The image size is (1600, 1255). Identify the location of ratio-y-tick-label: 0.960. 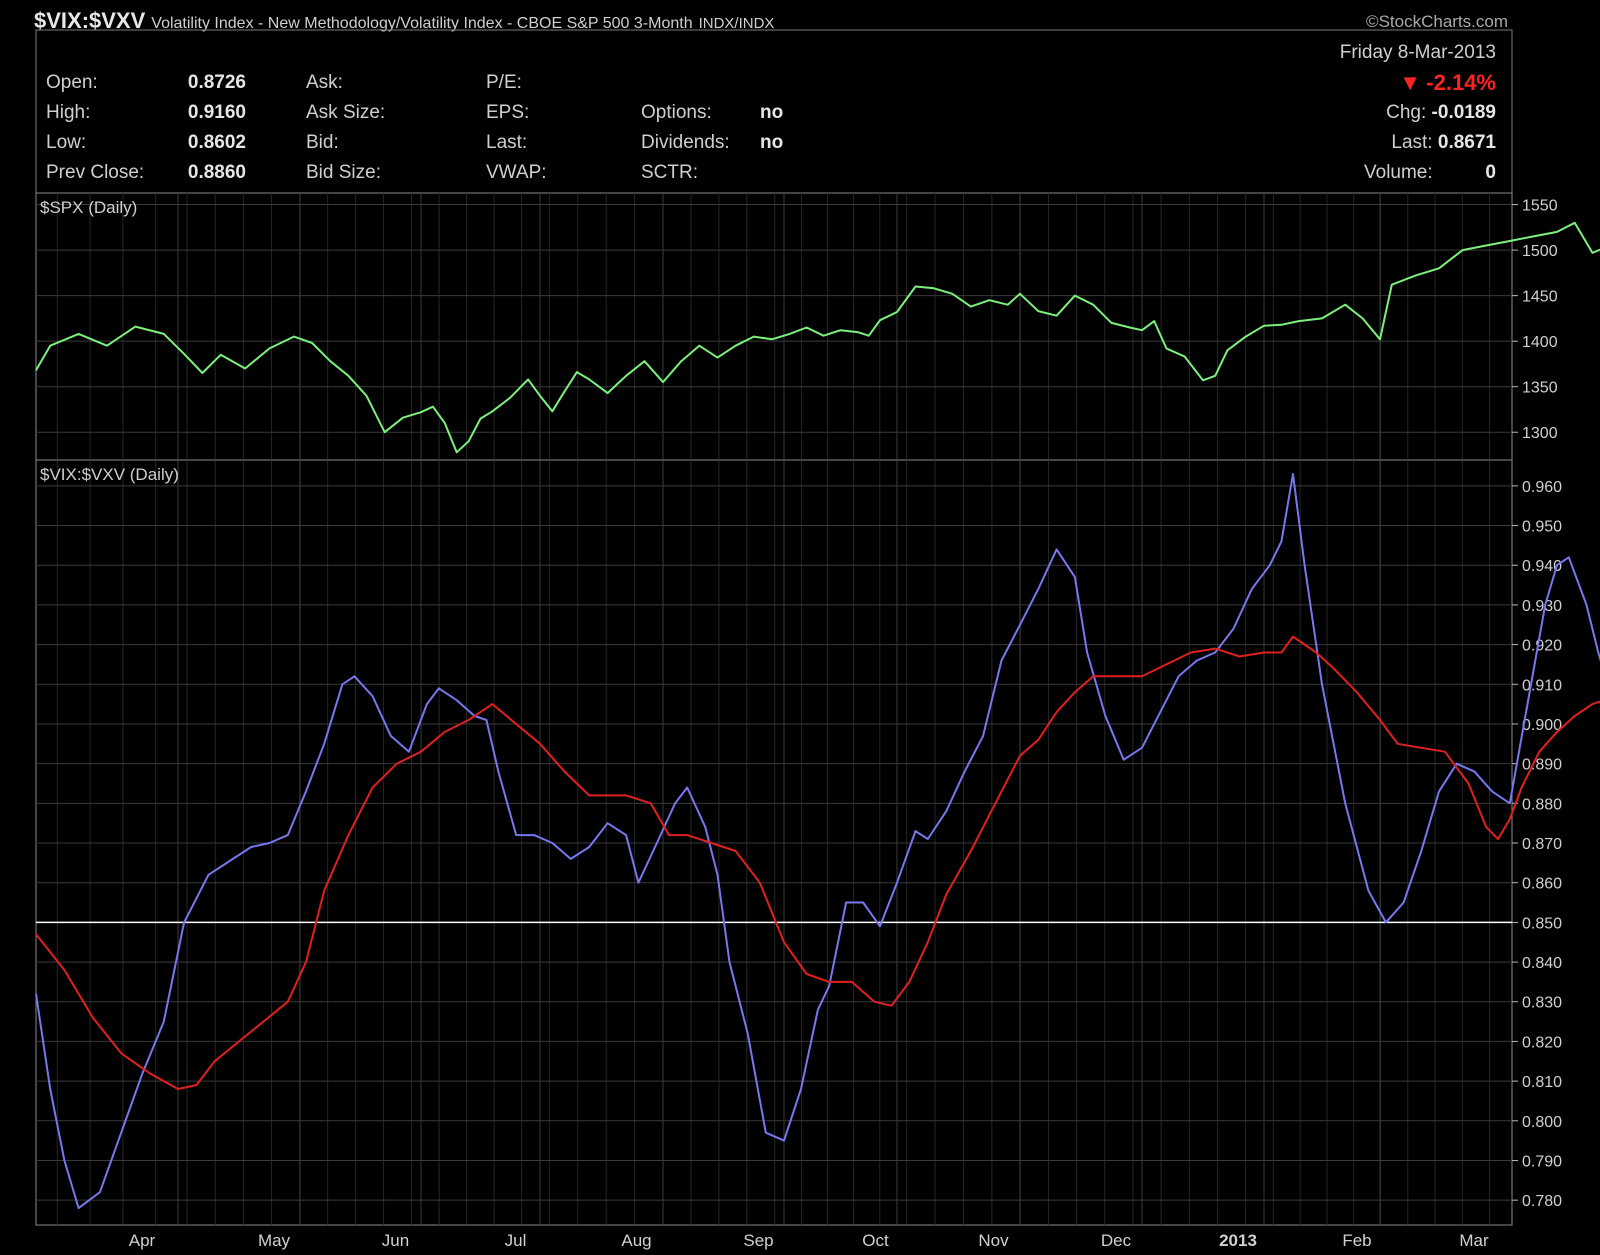
(1542, 487).